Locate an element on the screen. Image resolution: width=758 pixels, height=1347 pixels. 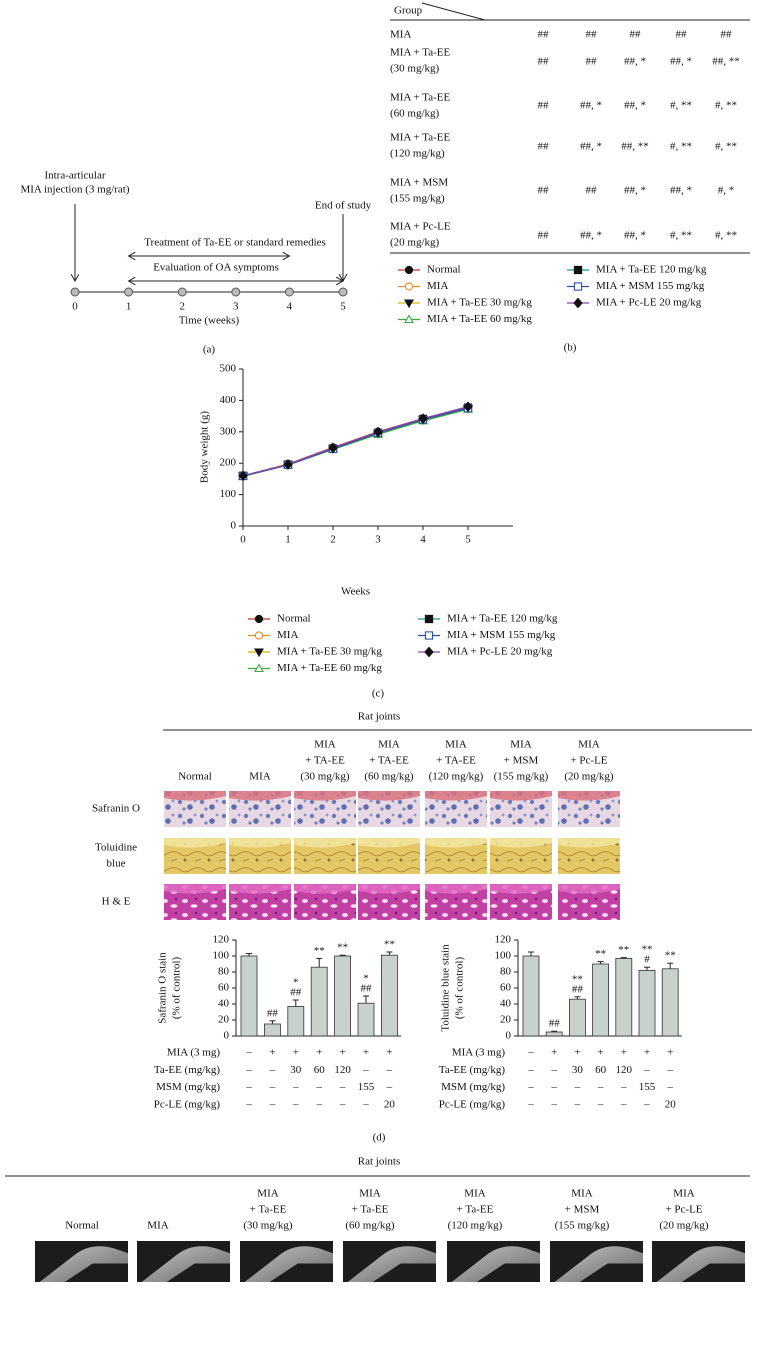
group-label: MIA + Ta-EE is located at coordinates (420, 98).